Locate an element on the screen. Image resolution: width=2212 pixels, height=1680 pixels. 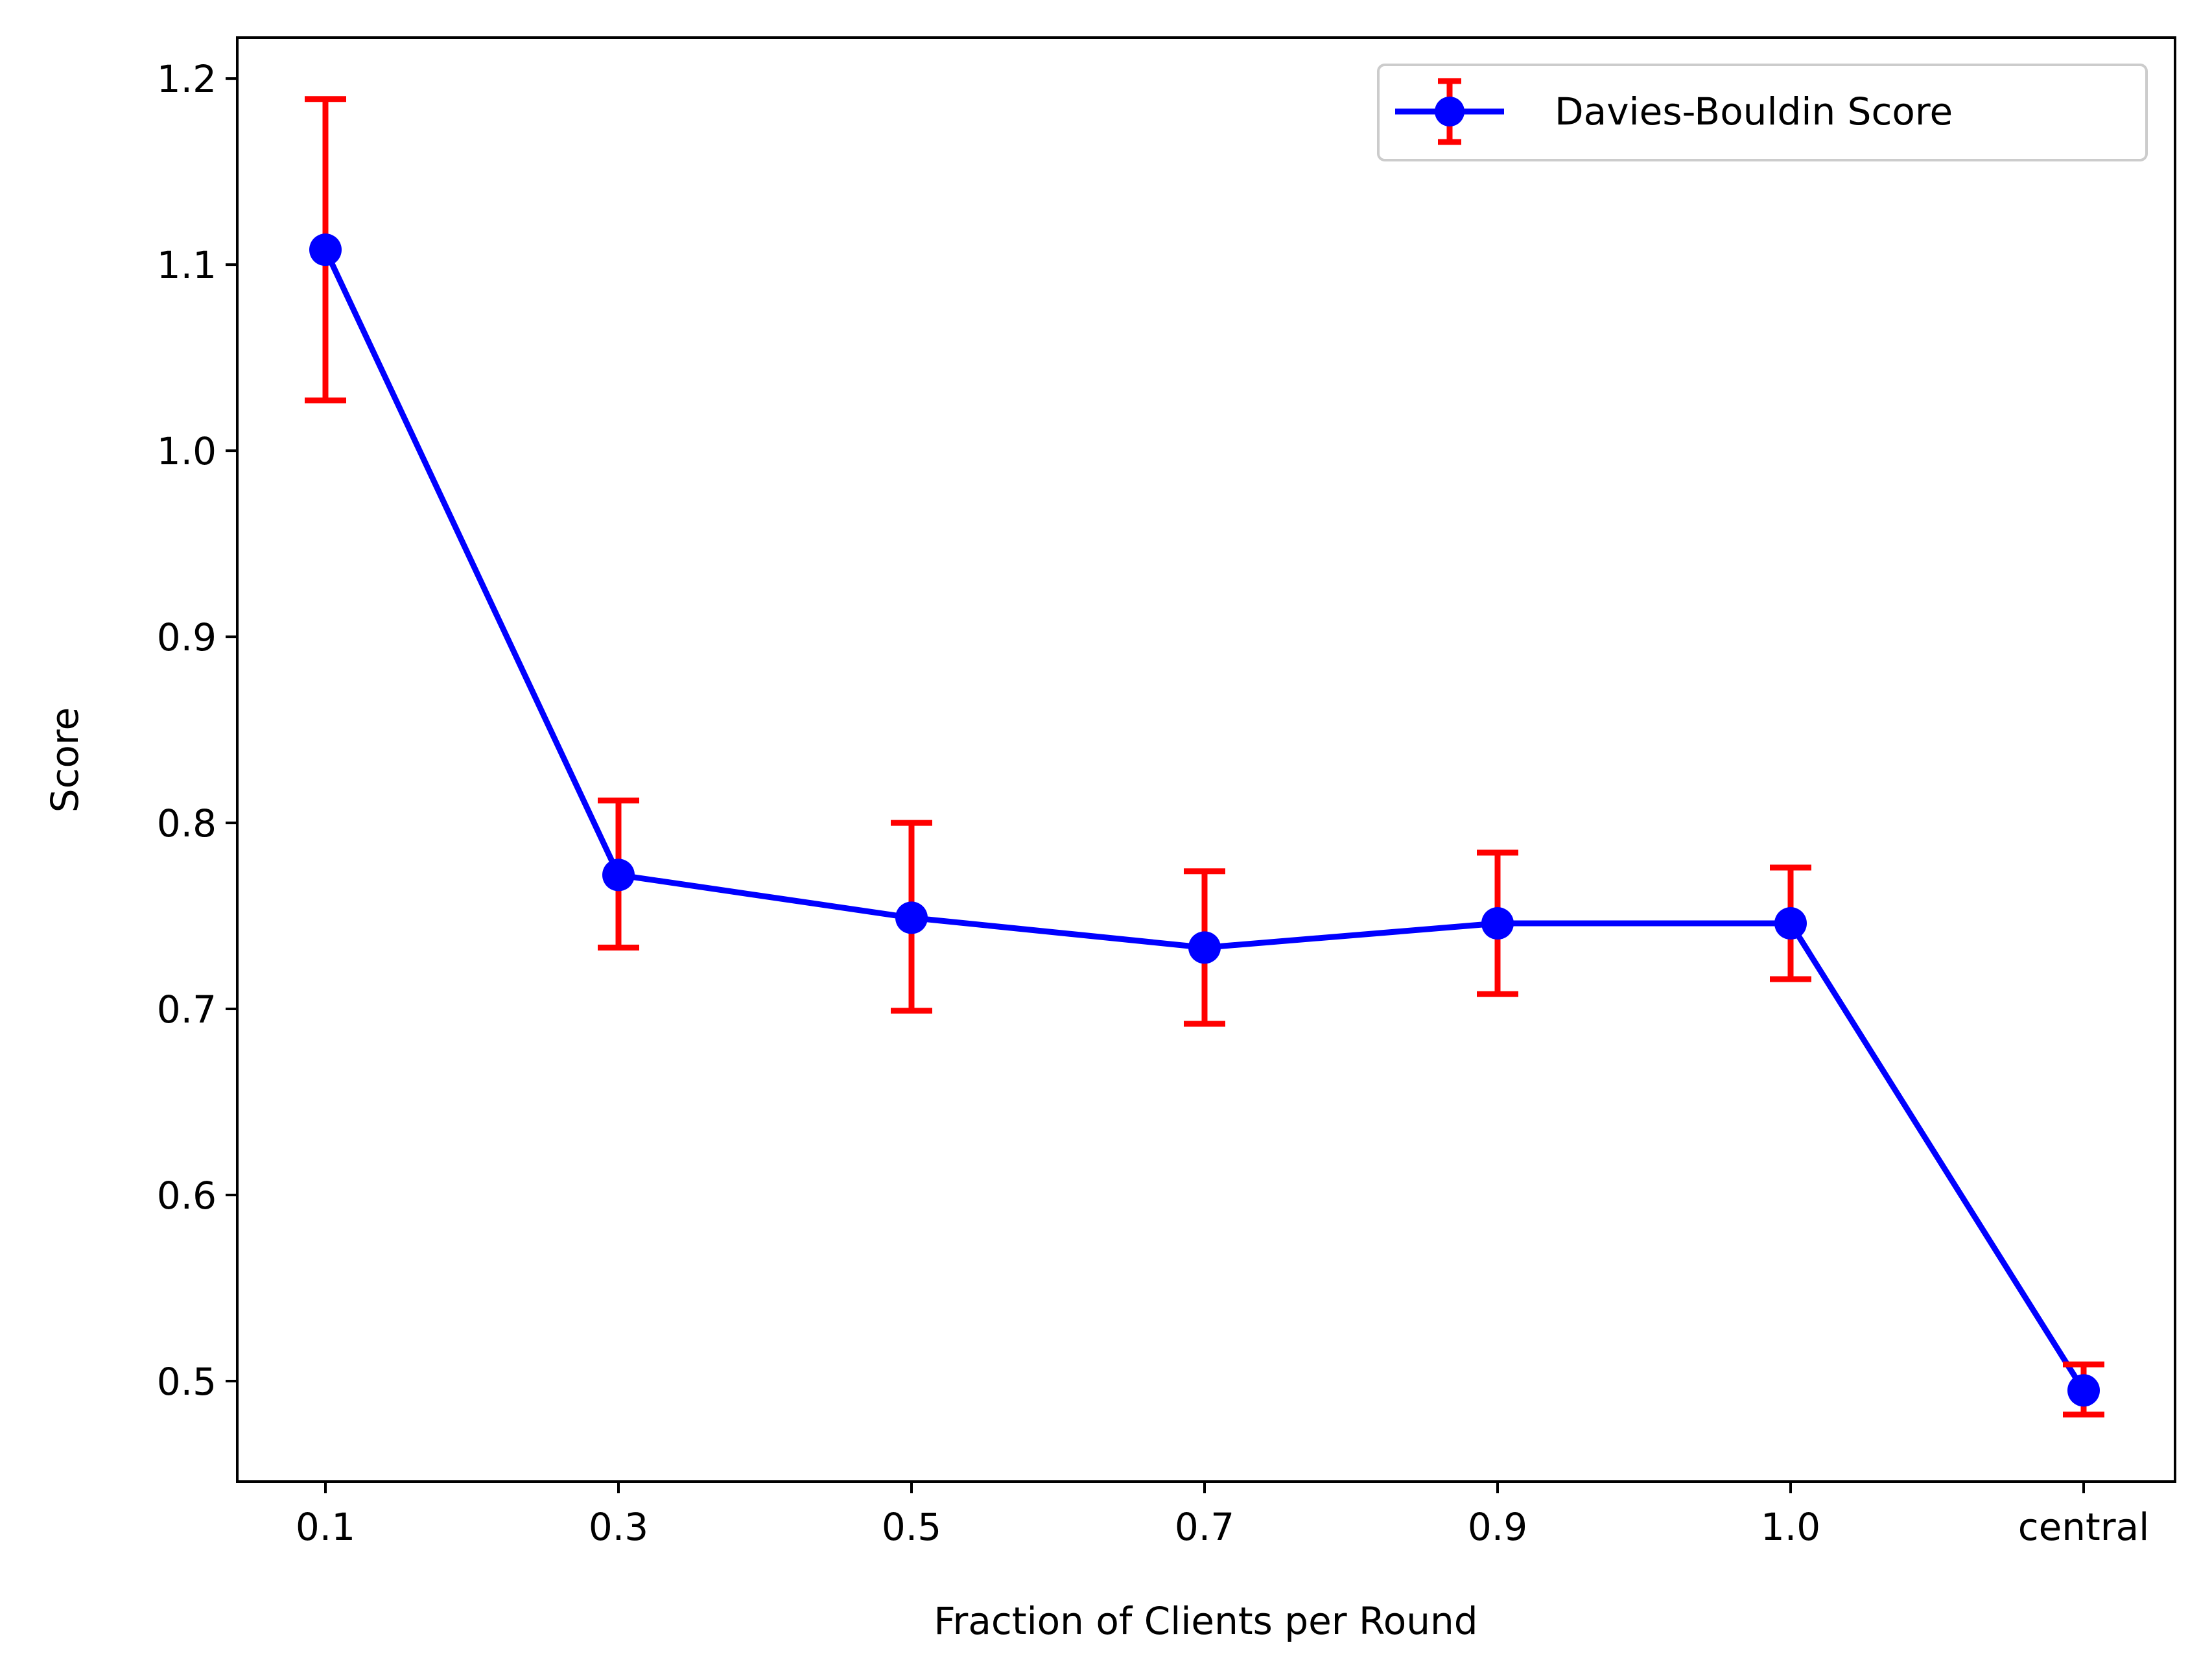
x-tick-label: 0.3 is located at coordinates (618, 1527).